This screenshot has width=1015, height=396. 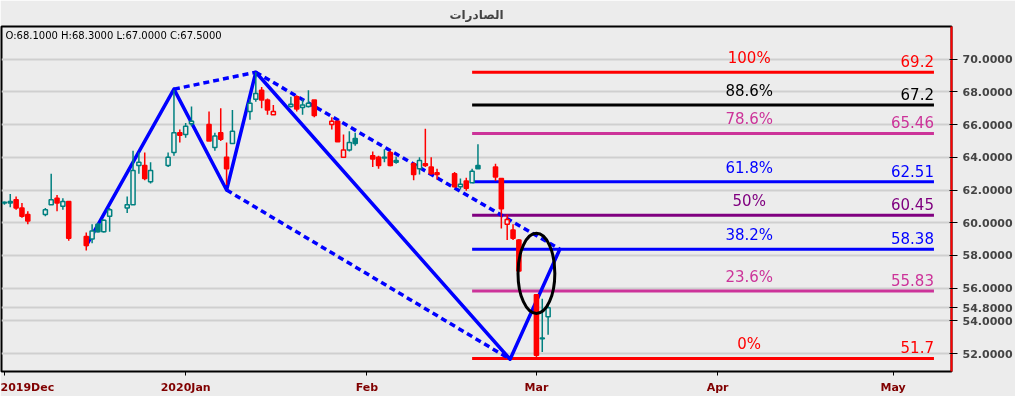 I want to click on data-label: 69.2, so click(x=917, y=62).